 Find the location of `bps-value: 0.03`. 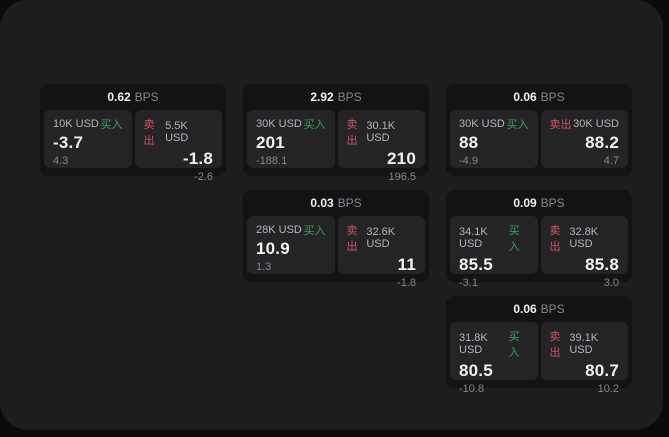

bps-value: 0.03 is located at coordinates (322, 203).